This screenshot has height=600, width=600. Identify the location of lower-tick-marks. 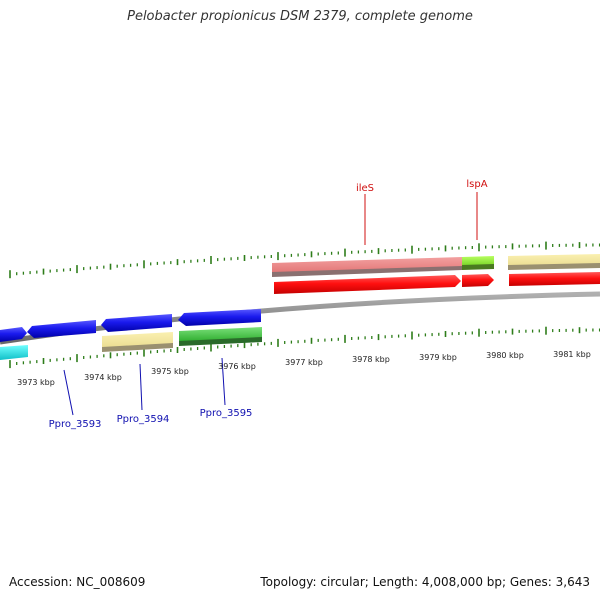
(304, 347).